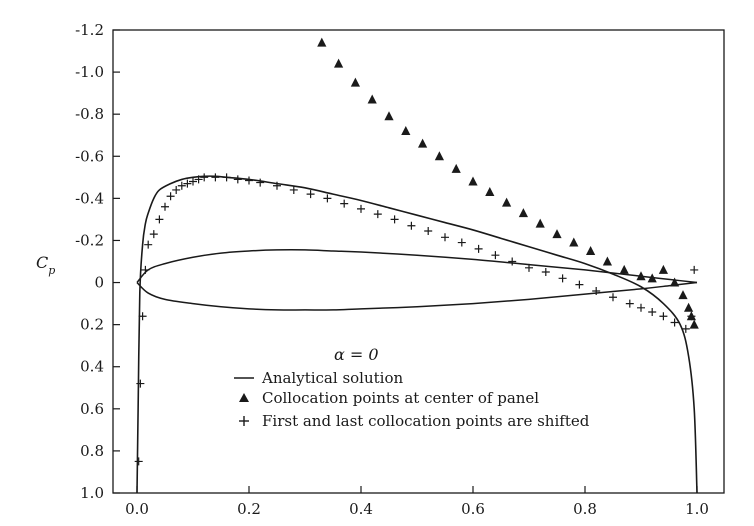 The height and width of the screenshot is (526, 754). Describe the element at coordinates (99, 283) in the screenshot. I see `y-tick-label: 0` at that location.